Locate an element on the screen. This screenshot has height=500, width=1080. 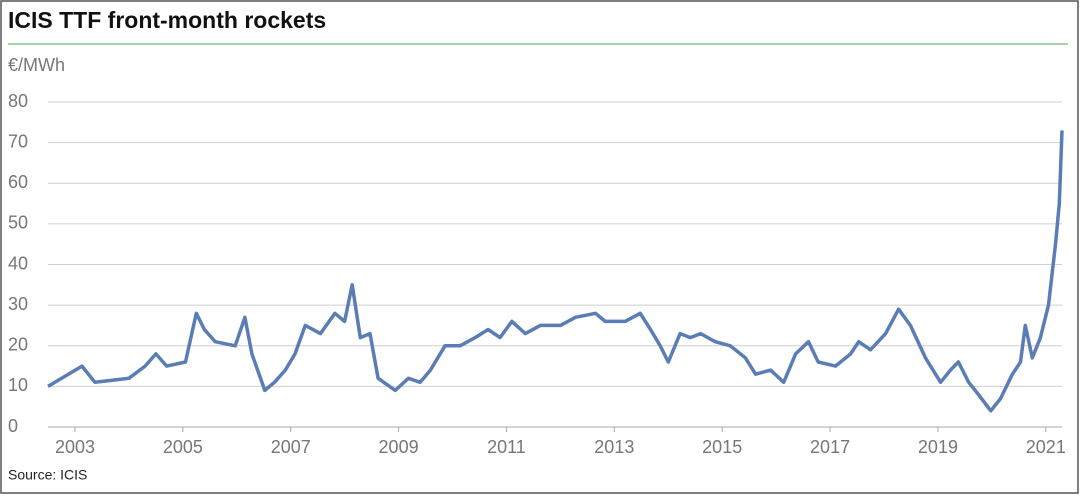
x-tick-label: 2013 is located at coordinates (614, 447).